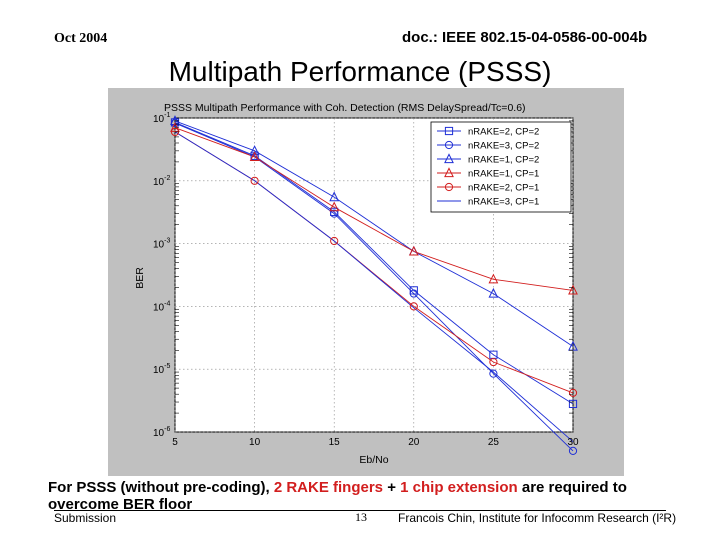 Image resolution: width=720 pixels, height=540 pixels. What do you see at coordinates (503, 146) in the screenshot?
I see `legend-entry: nRAKE=3, CP=2` at bounding box center [503, 146].